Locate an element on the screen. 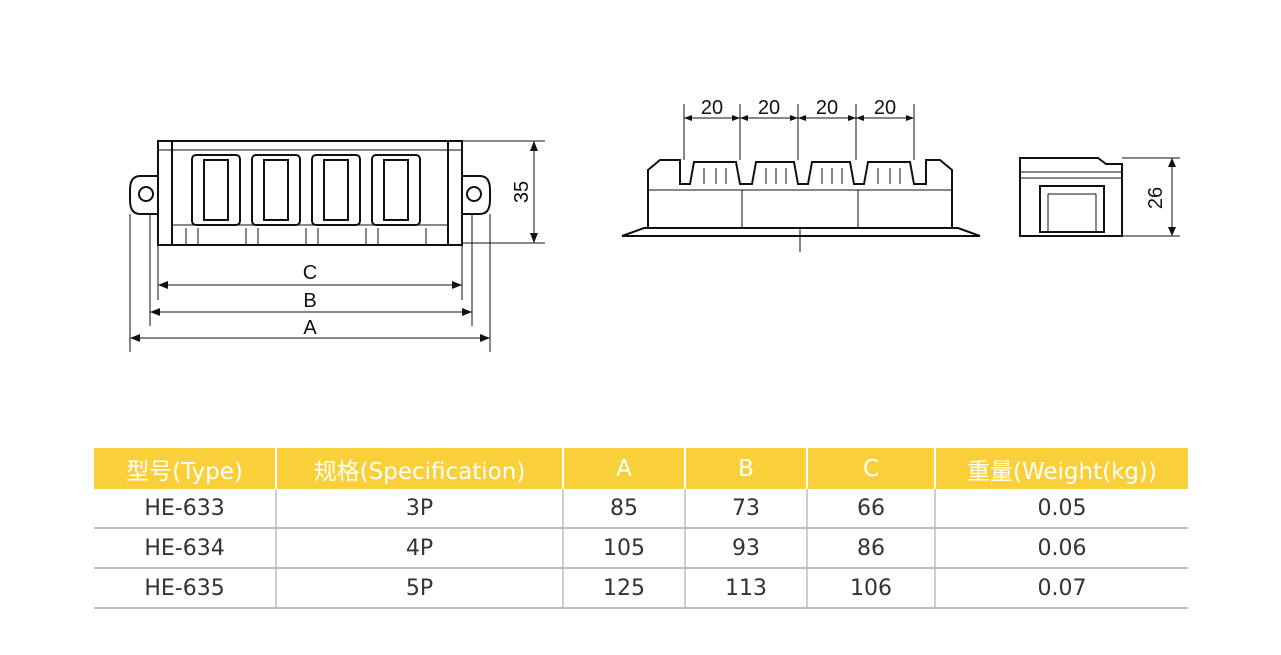 Image resolution: width=1281 pixels, height=655 pixels. cell-type: HE-635 is located at coordinates (185, 588).